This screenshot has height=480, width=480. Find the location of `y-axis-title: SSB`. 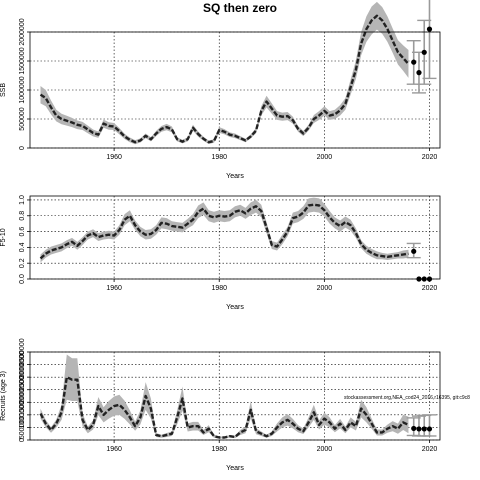

y-axis-title: SSB is located at coordinates (3, 90).